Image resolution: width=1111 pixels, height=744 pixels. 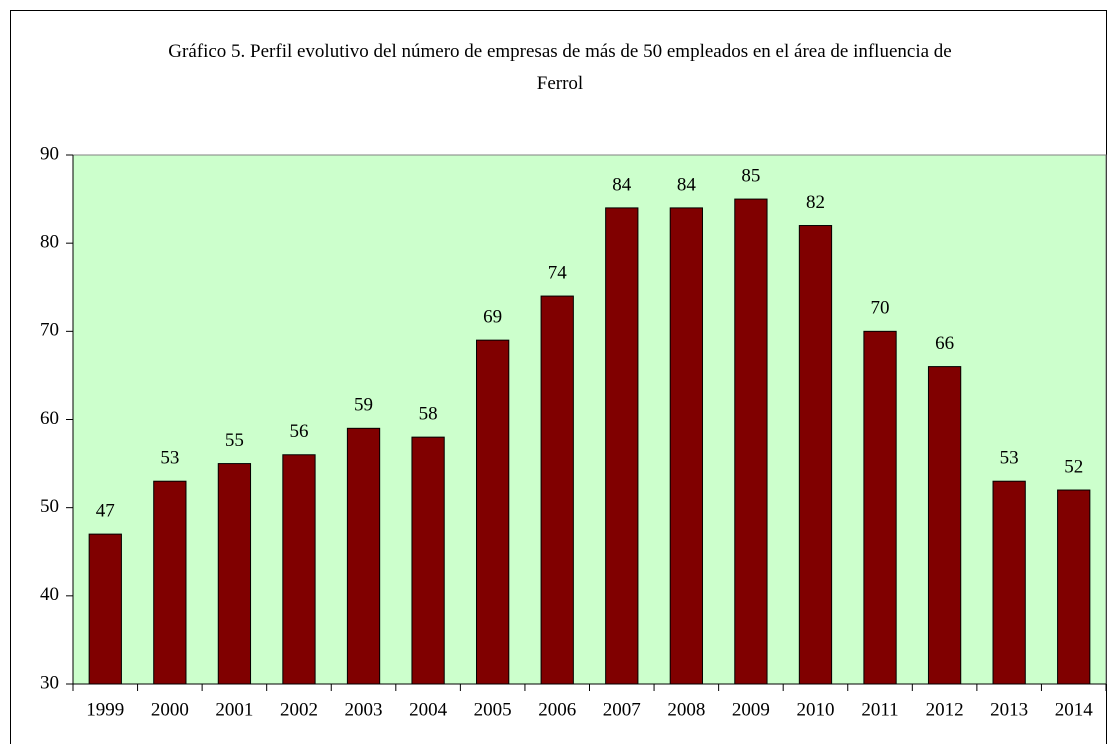 What do you see at coordinates (234, 709) in the screenshot?
I see `x-tick-label: 2001` at bounding box center [234, 709].